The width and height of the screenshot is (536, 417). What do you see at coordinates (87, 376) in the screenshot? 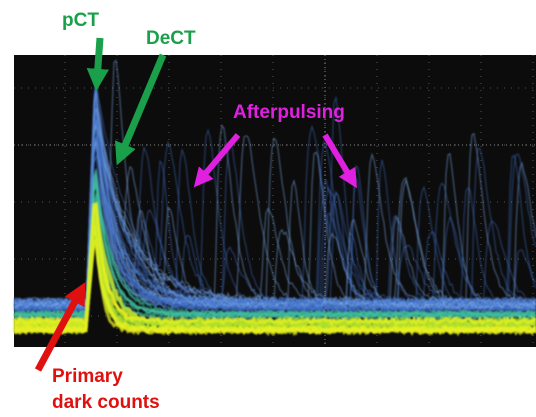
I see `primary-label: Primary` at bounding box center [87, 376].